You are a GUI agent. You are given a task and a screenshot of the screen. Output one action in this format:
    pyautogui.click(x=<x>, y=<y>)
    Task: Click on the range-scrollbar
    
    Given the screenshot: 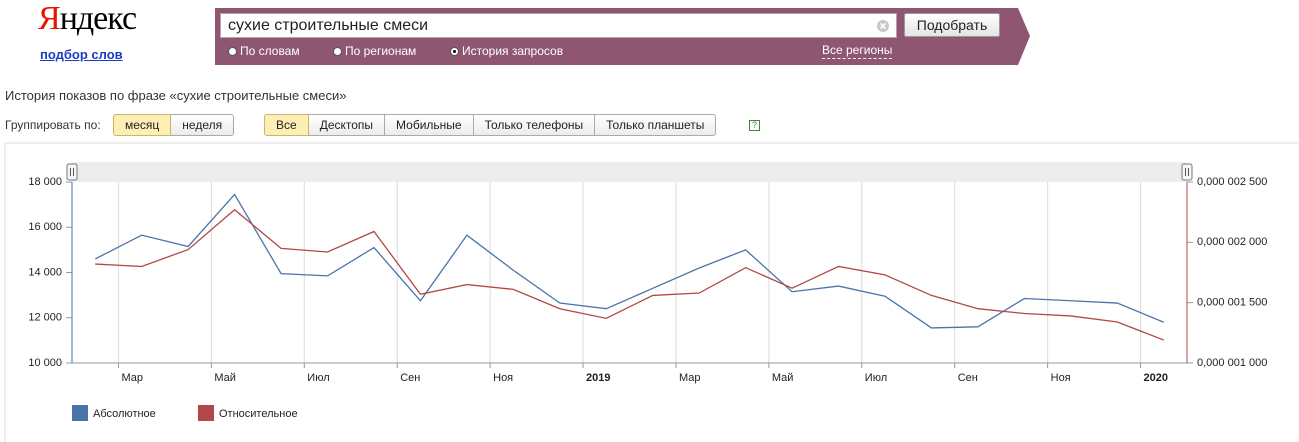 What is the action you would take?
    pyautogui.click(x=629, y=172)
    